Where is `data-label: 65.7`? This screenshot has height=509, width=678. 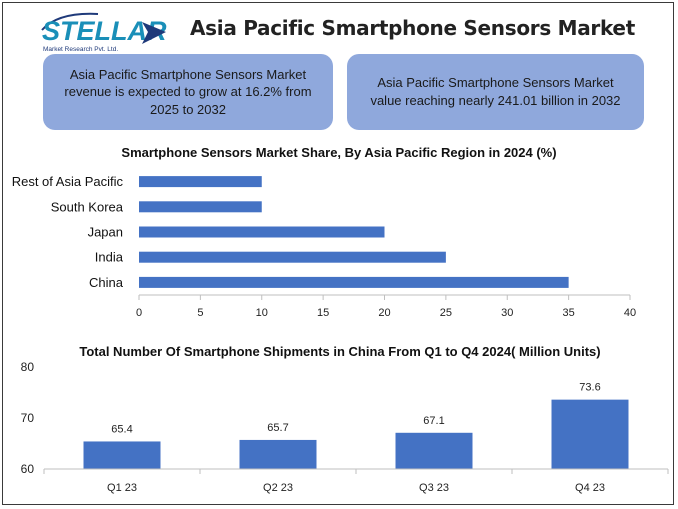 data-label: 65.7 is located at coordinates (277, 428).